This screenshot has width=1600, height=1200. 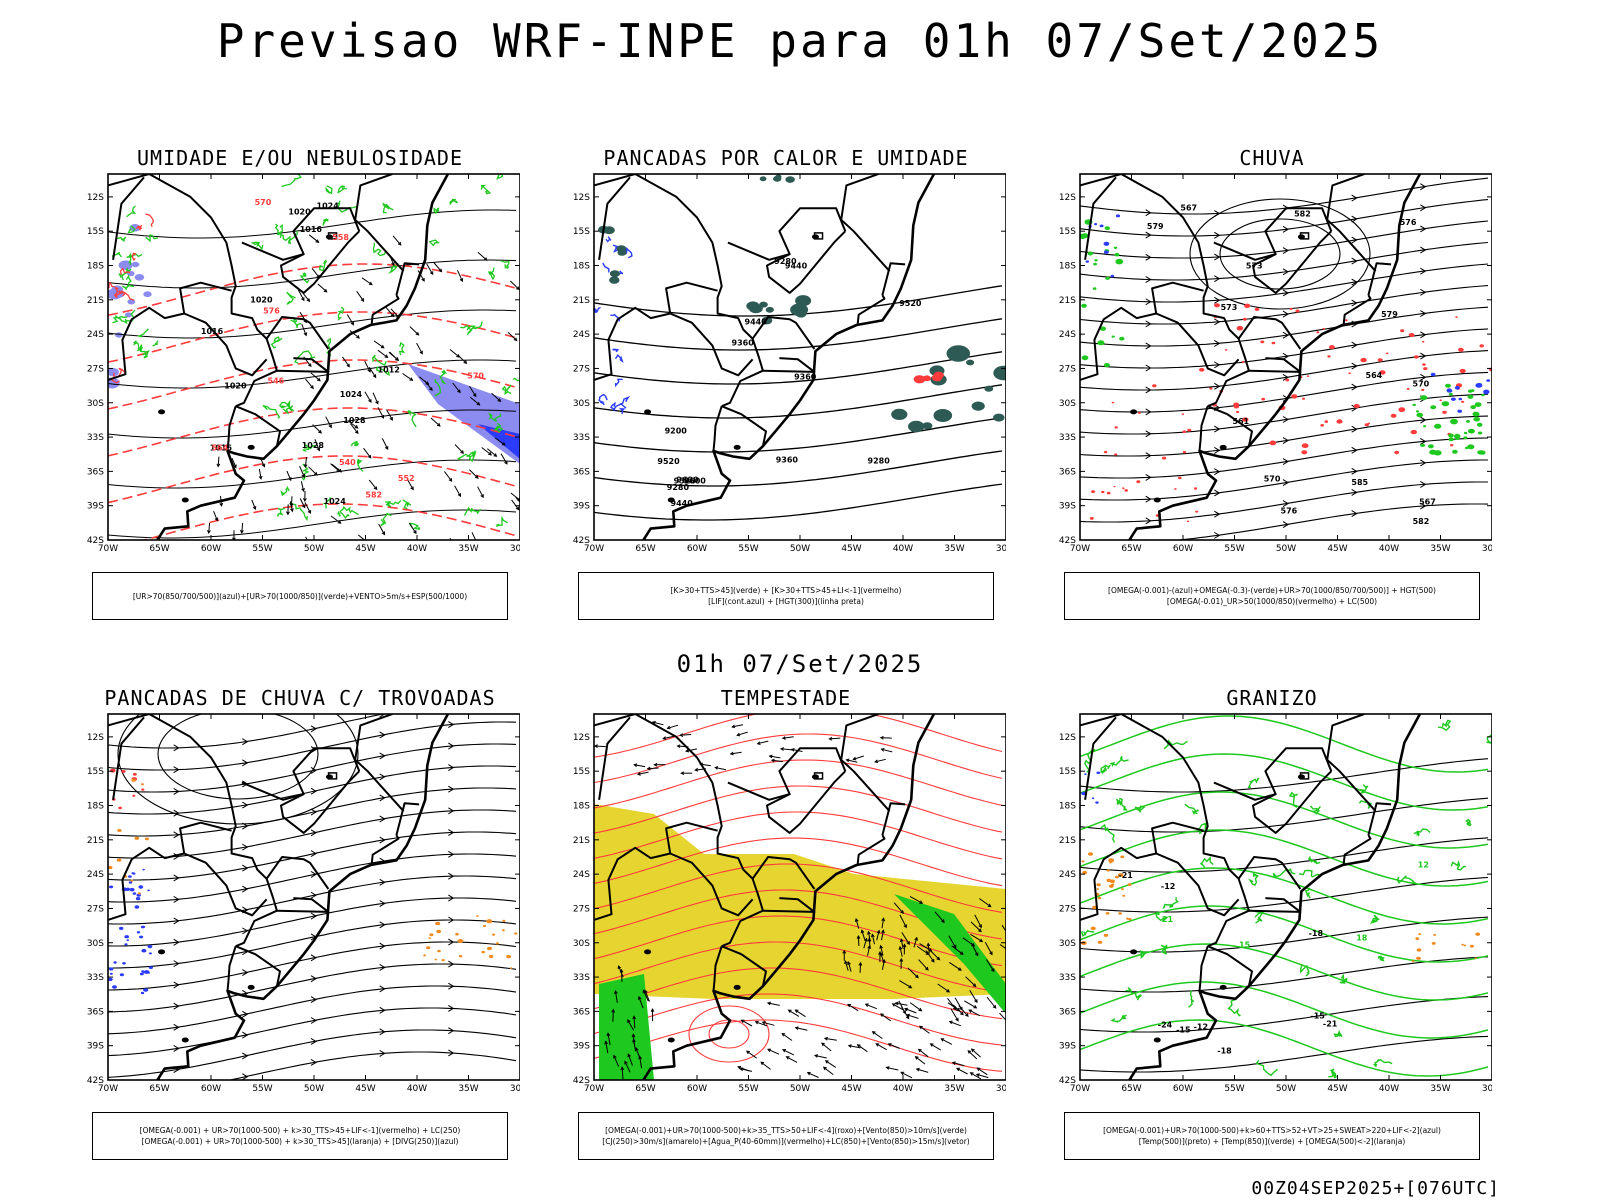 What do you see at coordinates (1001, 1089) in the screenshot?
I see `lon-label: 30W` at bounding box center [1001, 1089].